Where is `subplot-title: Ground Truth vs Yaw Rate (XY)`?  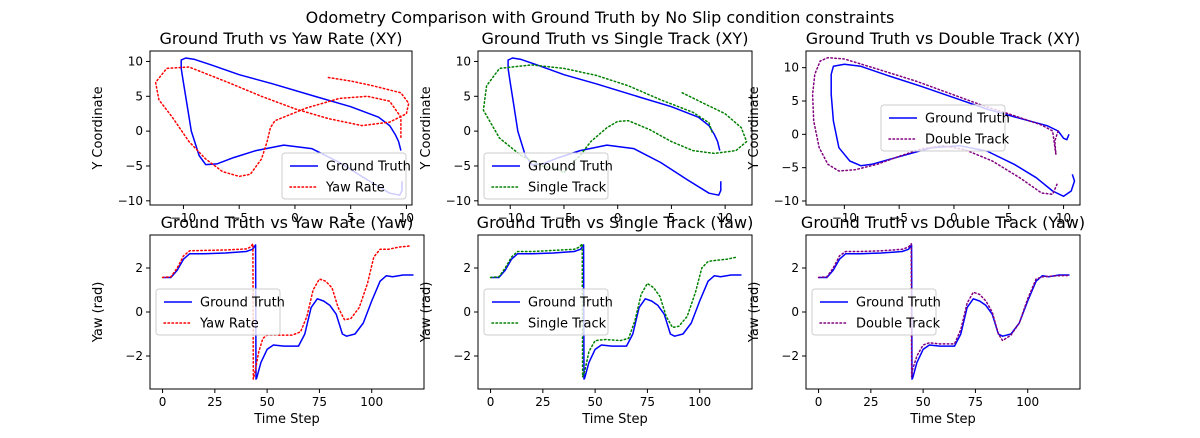 subplot-title: Ground Truth vs Yaw Rate (XY) is located at coordinates (280, 38).